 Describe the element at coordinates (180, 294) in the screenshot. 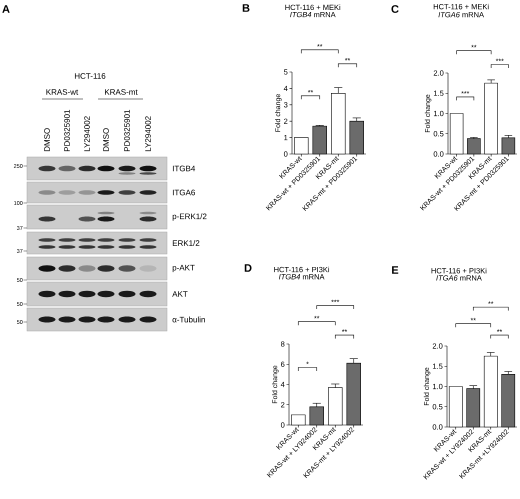

I see `category-label: AKT` at that location.